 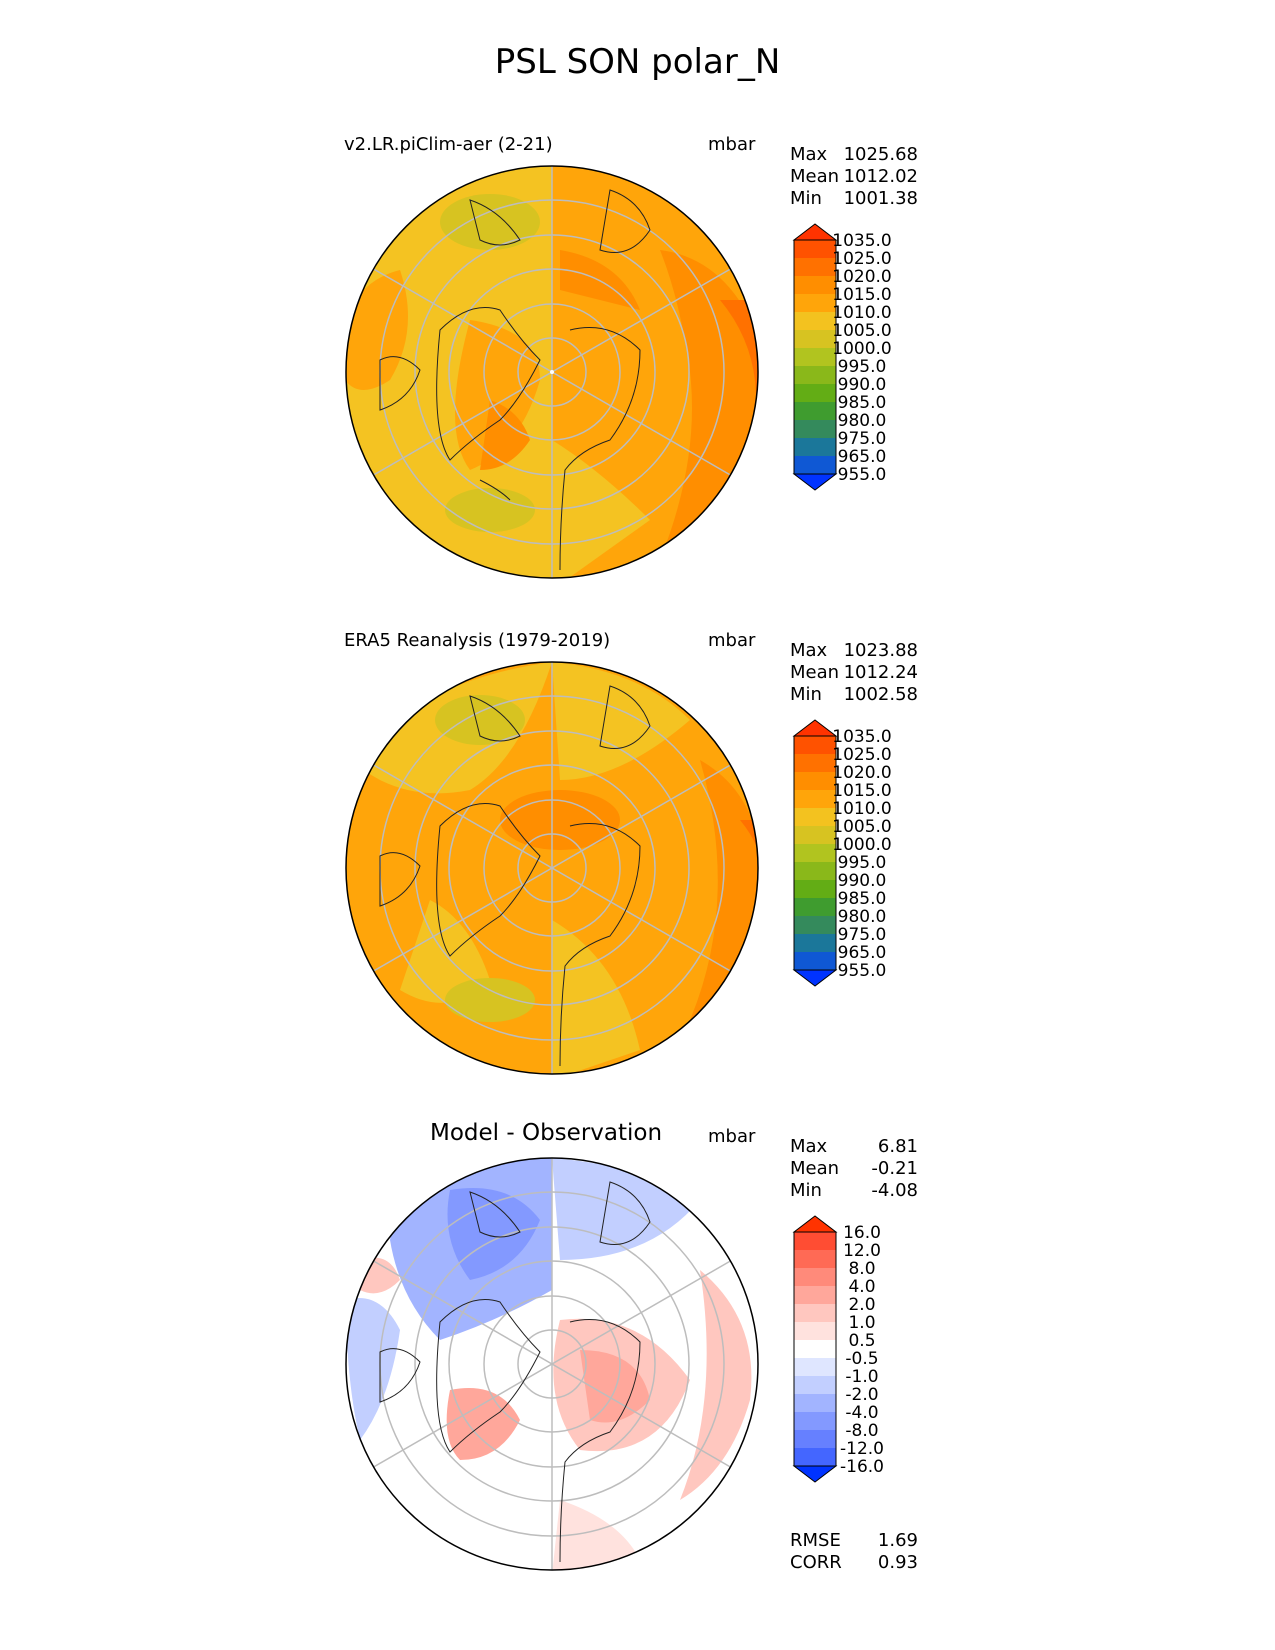 What do you see at coordinates (880, 176) in the screenshot?
I see `stat-mean-value: 1012.02` at bounding box center [880, 176].